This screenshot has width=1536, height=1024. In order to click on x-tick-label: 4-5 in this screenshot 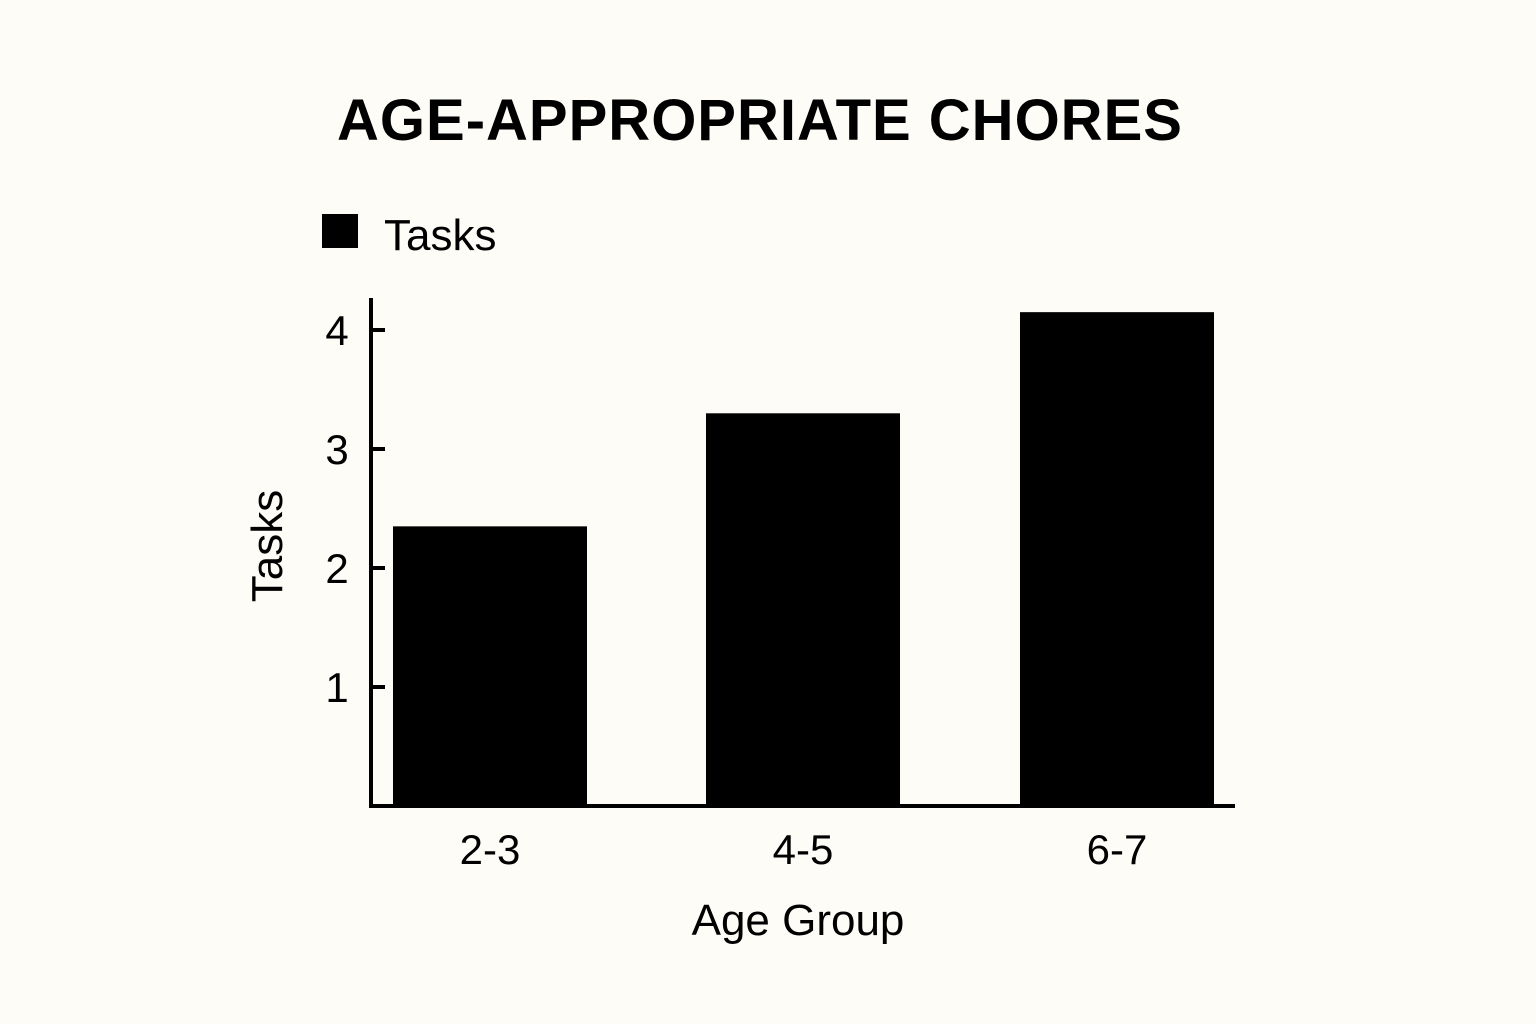, I will do `click(803, 849)`.